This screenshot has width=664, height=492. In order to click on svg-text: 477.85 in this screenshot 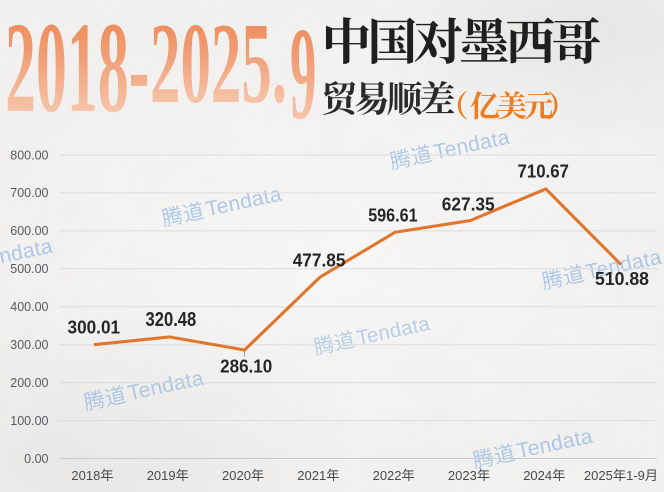, I will do `click(319, 261)`.